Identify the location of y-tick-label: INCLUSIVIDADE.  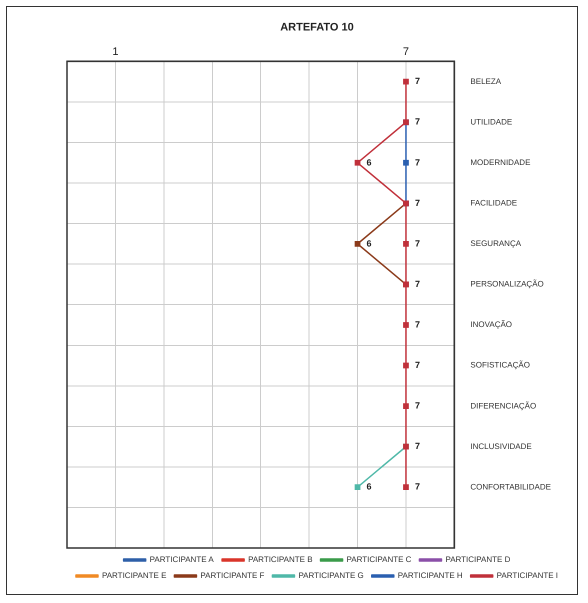
(501, 446).